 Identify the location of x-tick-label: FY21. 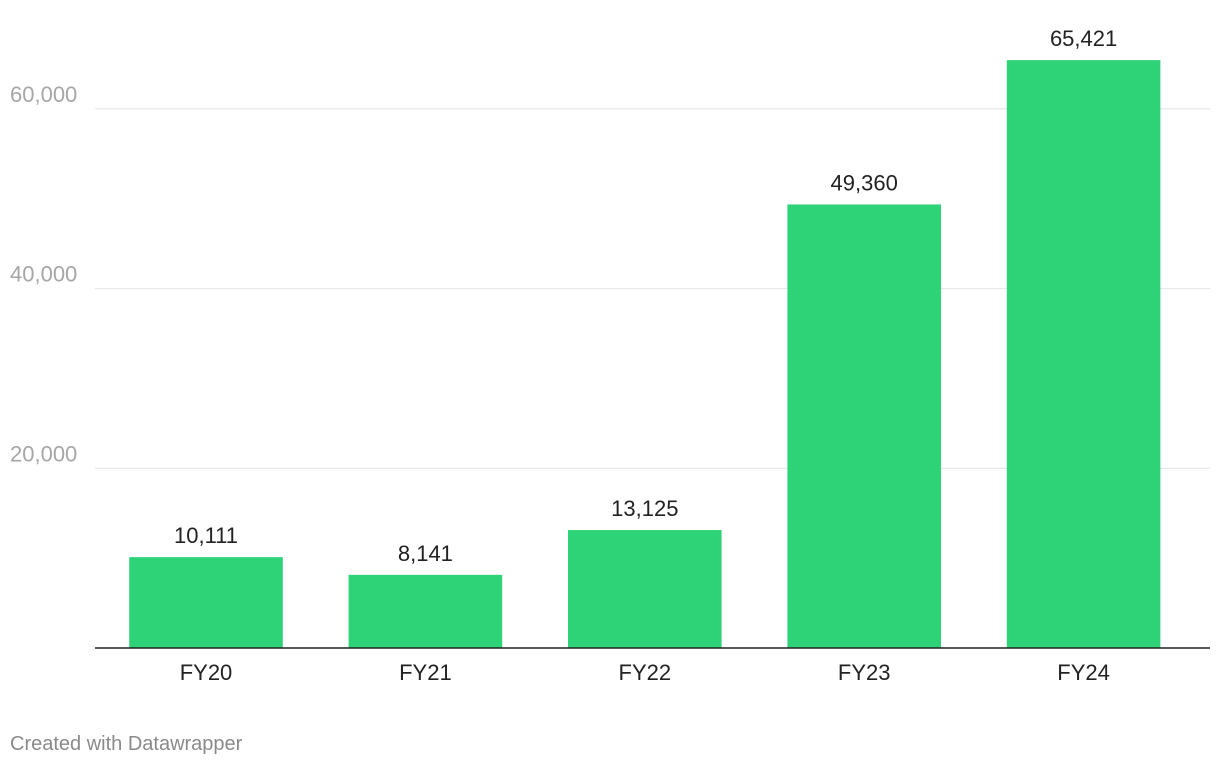
(425, 672).